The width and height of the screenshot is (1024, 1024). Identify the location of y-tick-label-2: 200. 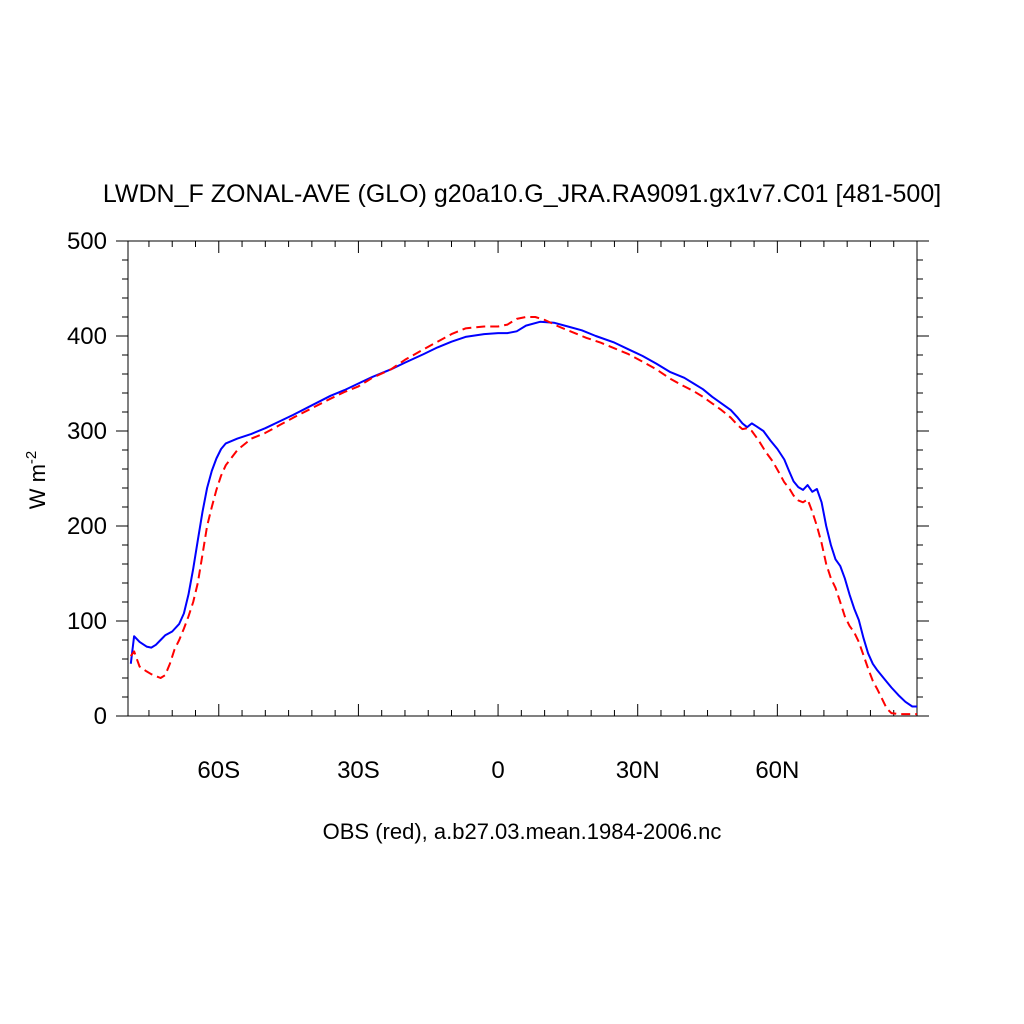
(87, 526).